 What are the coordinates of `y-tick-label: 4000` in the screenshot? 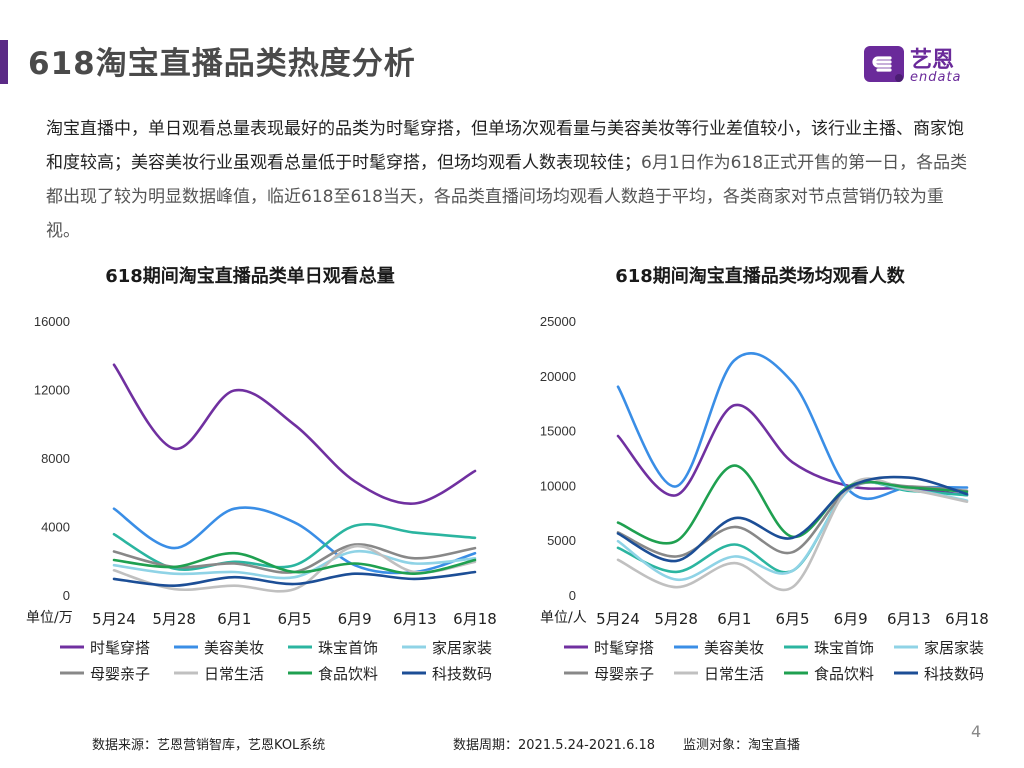 It's located at (55, 527).